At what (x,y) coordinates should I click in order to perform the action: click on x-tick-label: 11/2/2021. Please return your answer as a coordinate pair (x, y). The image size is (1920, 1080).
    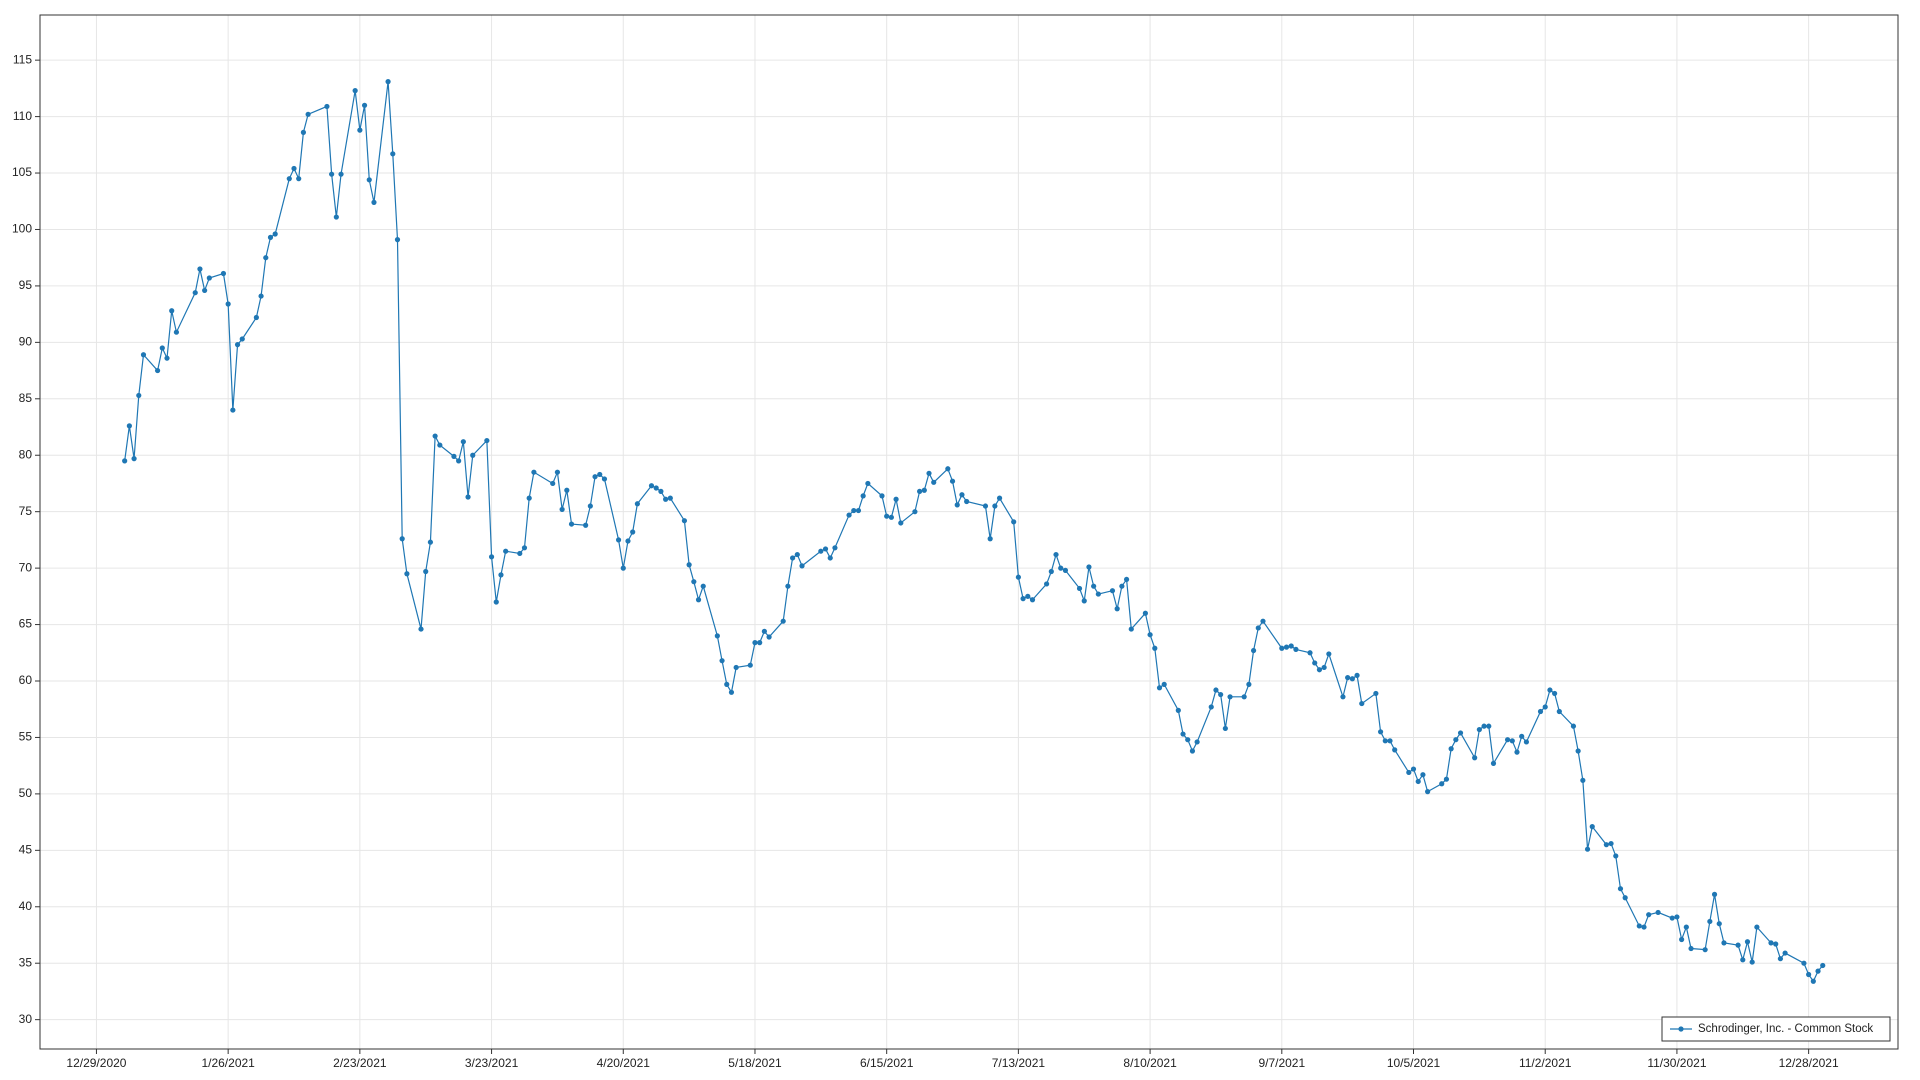
    Looking at the image, I should click on (1545, 1063).